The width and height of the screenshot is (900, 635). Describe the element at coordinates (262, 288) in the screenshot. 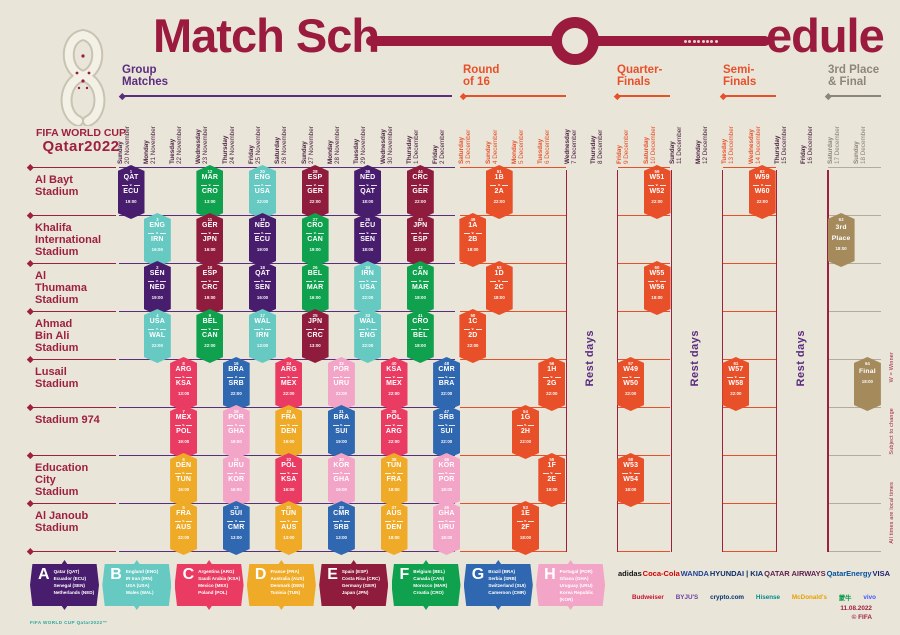

I see `match-badge: 18 QAT v. SEN 16:00` at that location.